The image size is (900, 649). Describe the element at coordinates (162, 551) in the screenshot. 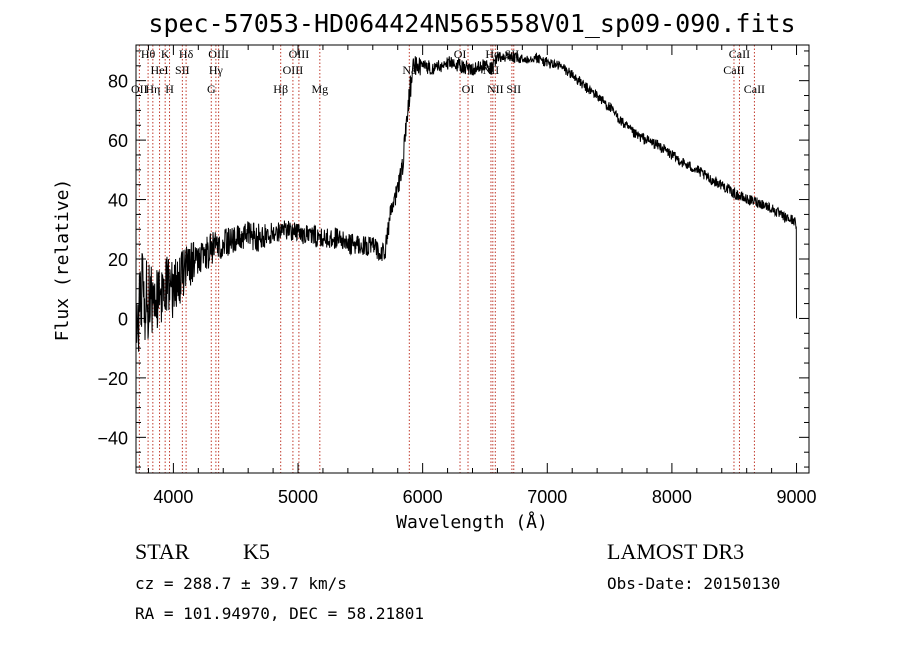

I see `object-class: STAR` at that location.